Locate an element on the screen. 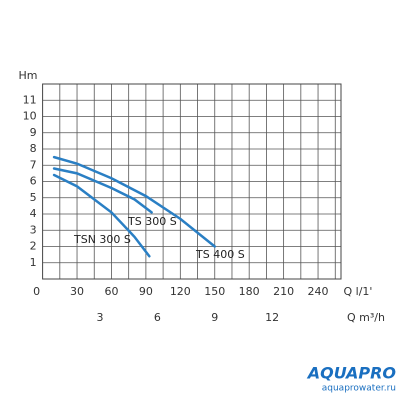  x2-tick-label: 12 is located at coordinates (272, 317).